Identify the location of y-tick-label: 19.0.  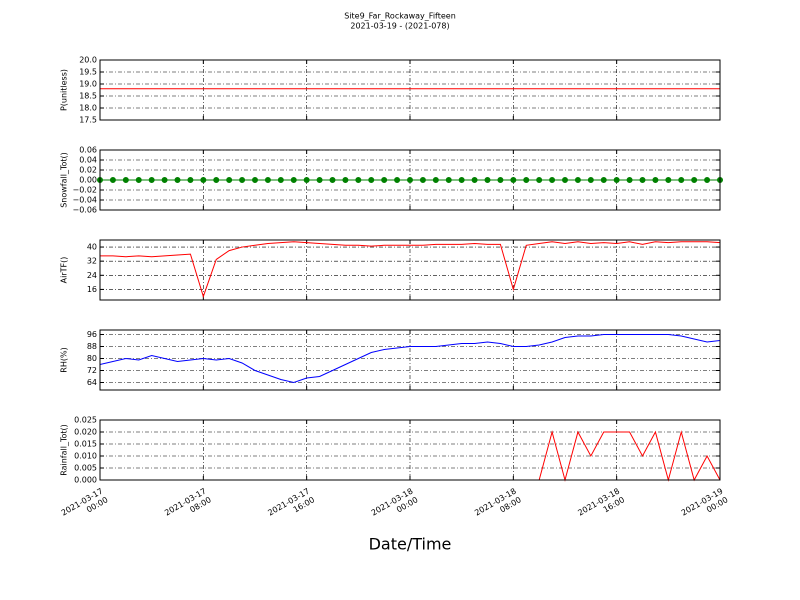
(88, 84).